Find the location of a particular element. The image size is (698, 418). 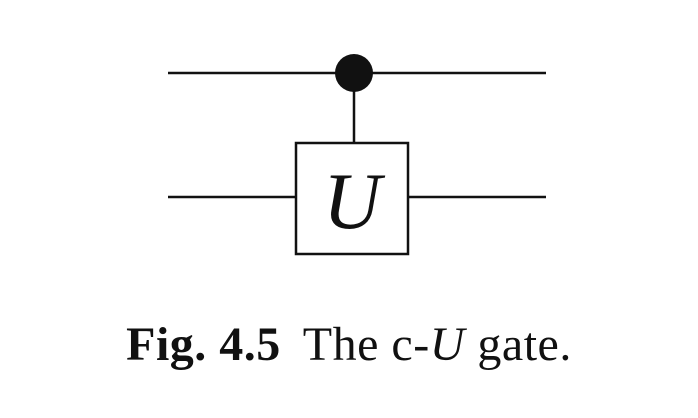

caption-text-after: gate. is located at coordinates (518, 344).